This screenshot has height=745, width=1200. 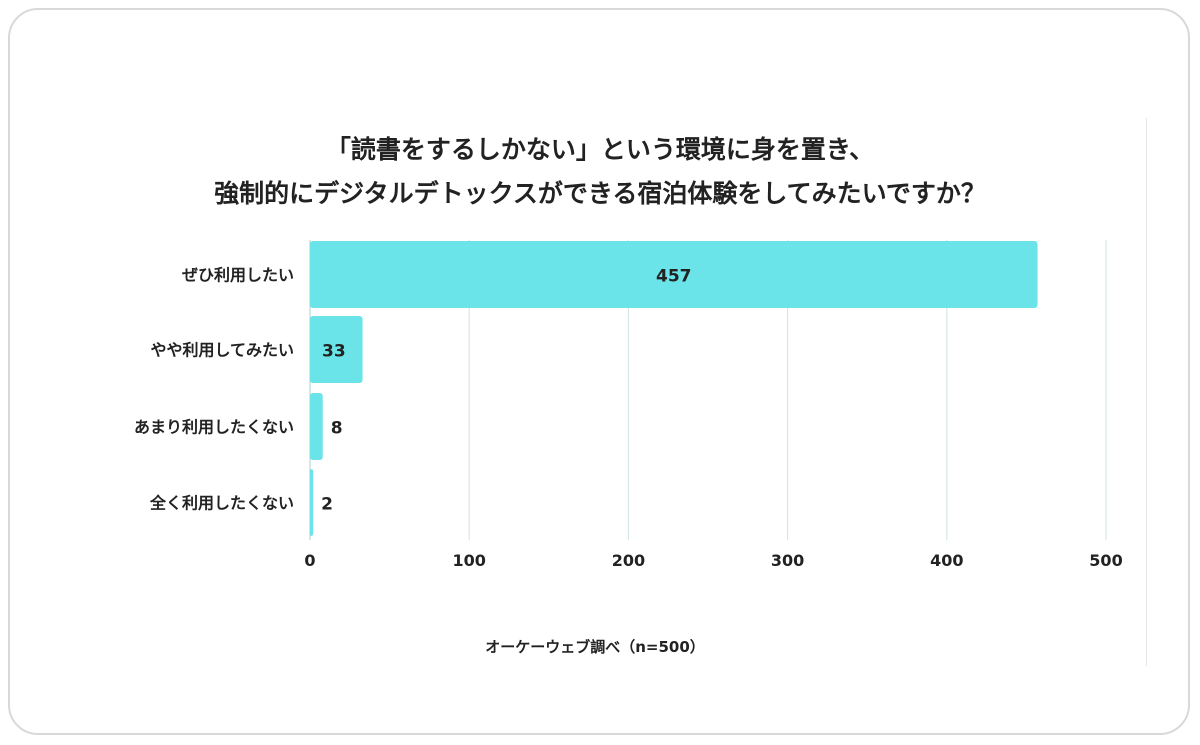 What do you see at coordinates (674, 277) in the screenshot?
I see `value-label-0: 457` at bounding box center [674, 277].